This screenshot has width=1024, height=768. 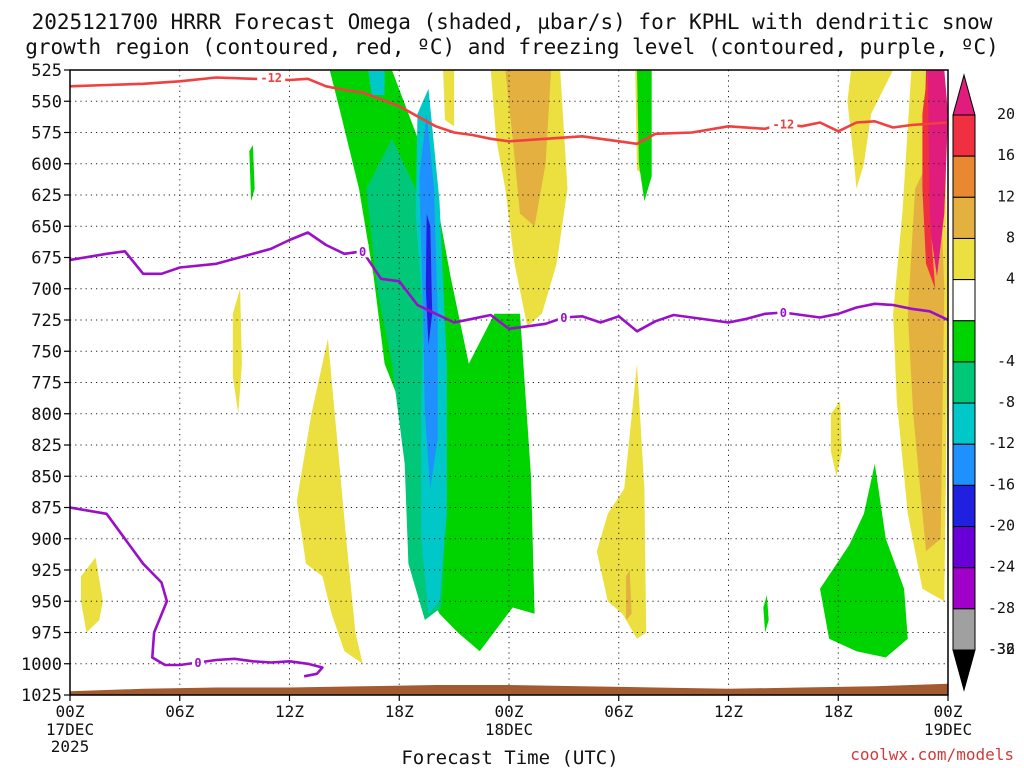 What do you see at coordinates (70, 729) in the screenshot?
I see `x-date-label-0: 17DEC` at bounding box center [70, 729].